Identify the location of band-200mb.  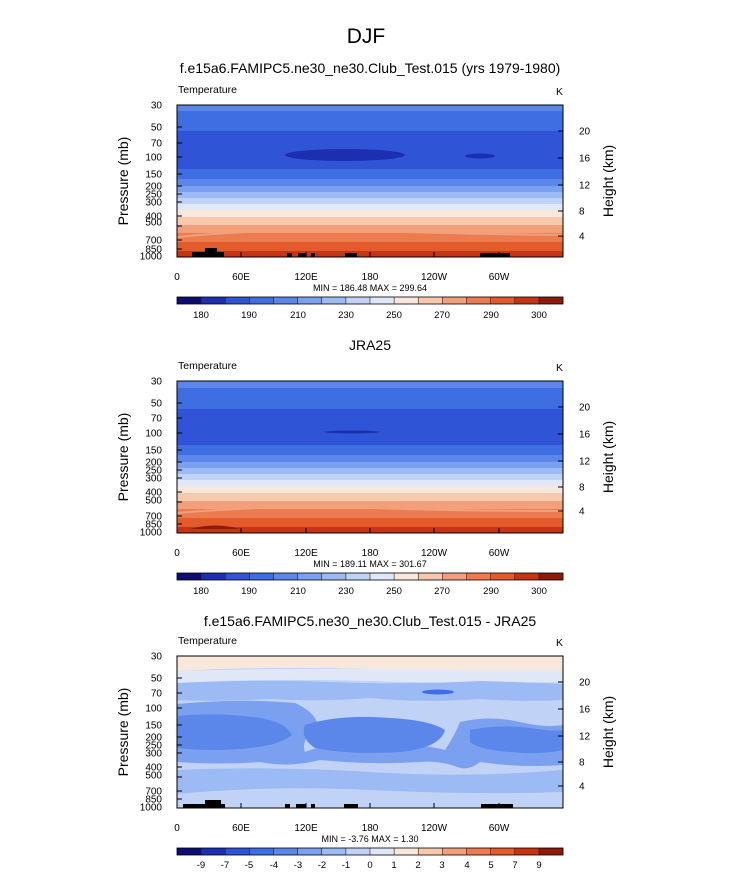
(370, 182).